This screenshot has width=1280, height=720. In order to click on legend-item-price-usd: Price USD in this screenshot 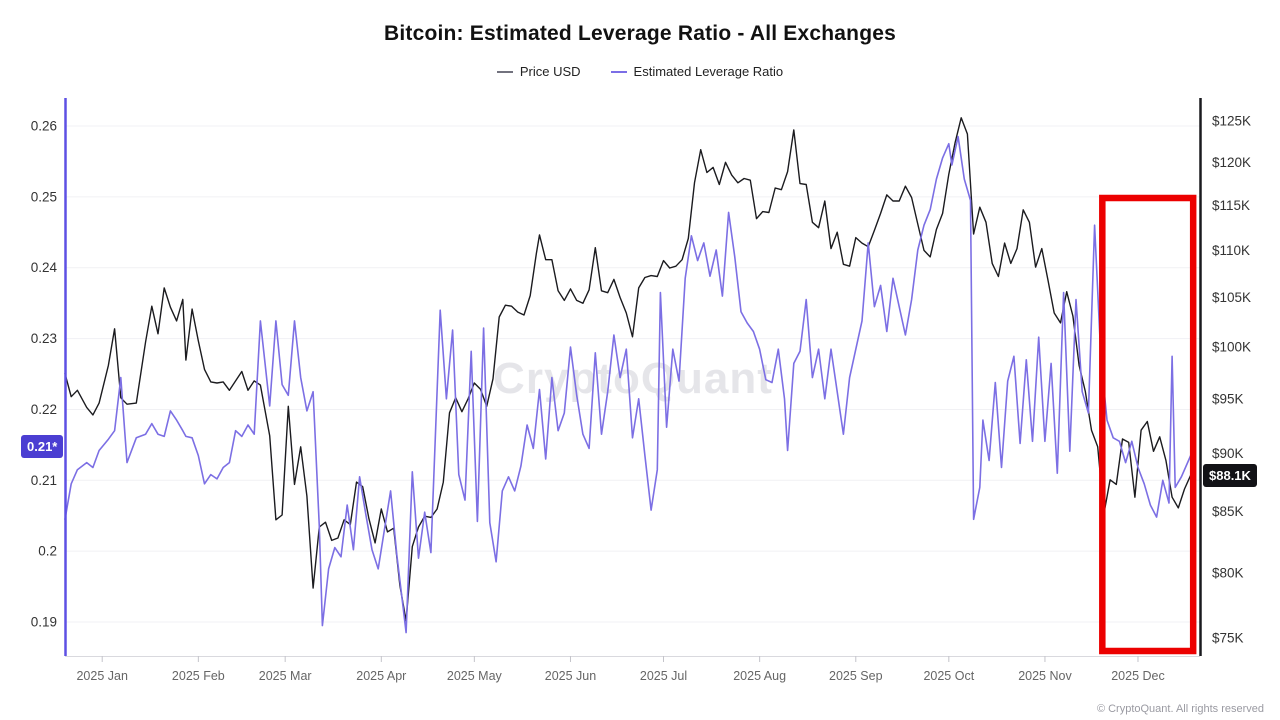, I will do `click(538, 71)`.